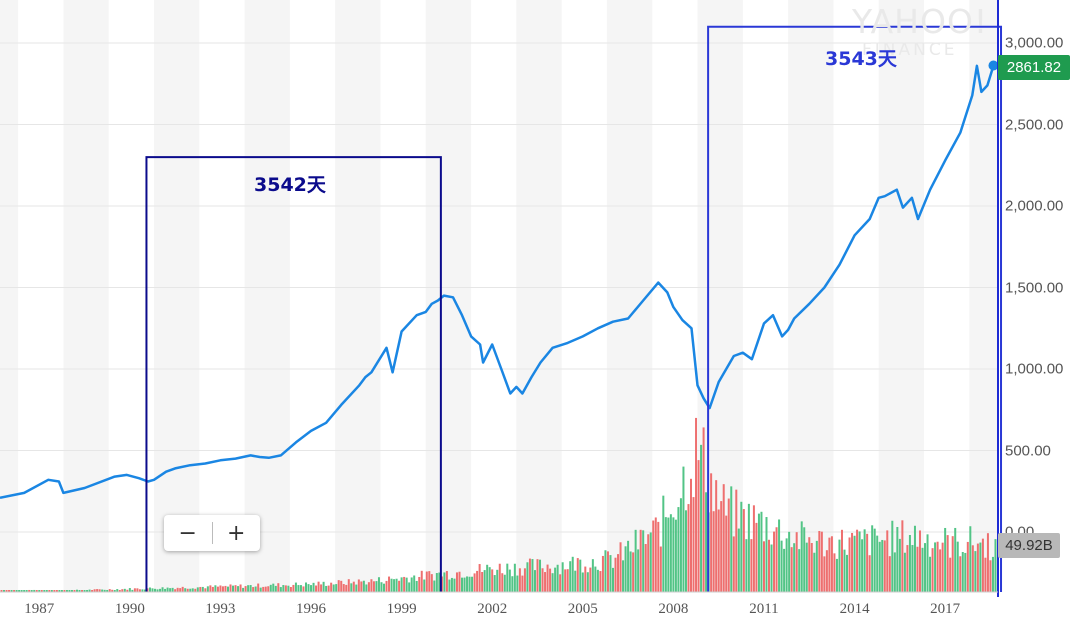 This screenshot has width=1080, height=621. Describe the element at coordinates (220, 609) in the screenshot. I see `x-tick-label: 1993` at that location.